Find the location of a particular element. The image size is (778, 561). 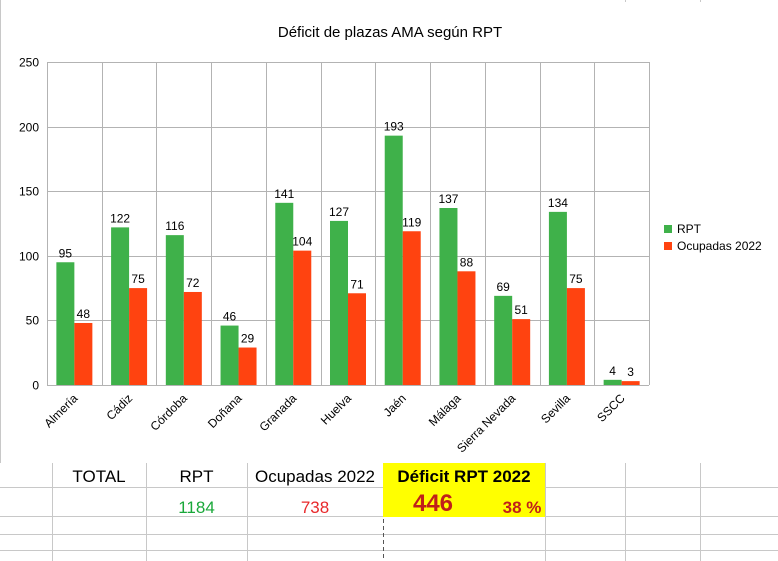

legend-item-ocupadas: Ocupadas 2022 is located at coordinates (713, 245).